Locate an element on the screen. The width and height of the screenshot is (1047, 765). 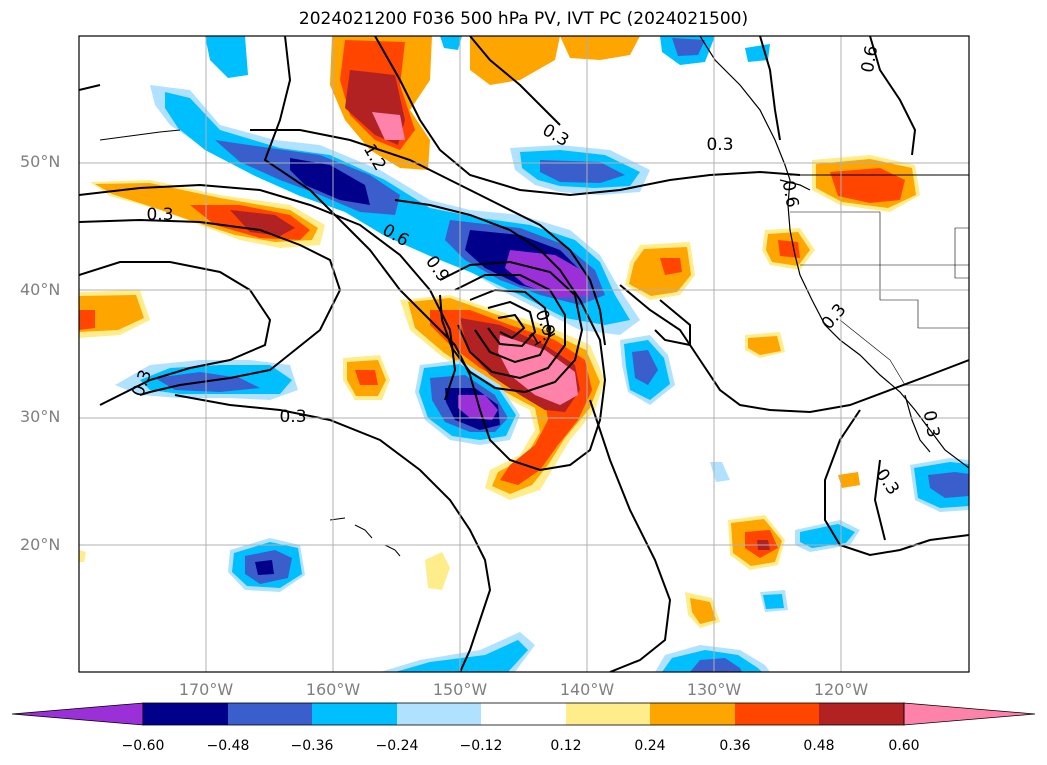
lon-label: 160°W is located at coordinates (333, 689).